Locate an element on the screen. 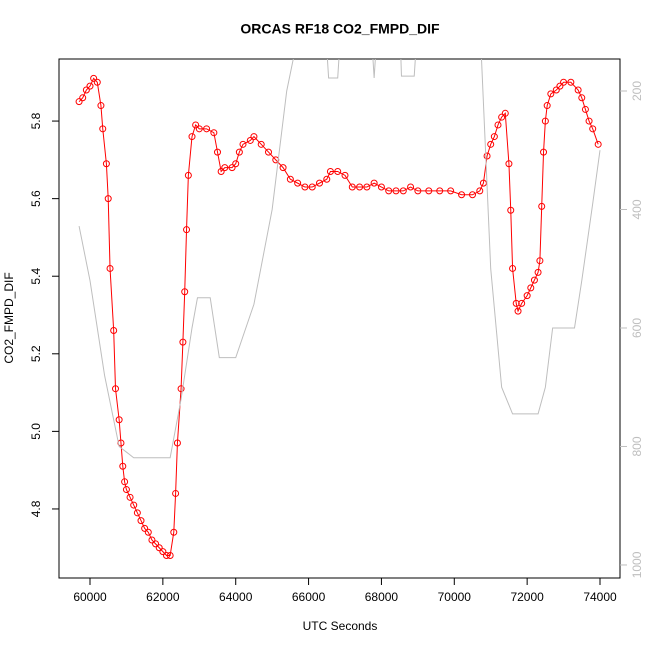 The image size is (650, 650). y2-tick-label: 400 is located at coordinates (637, 209).